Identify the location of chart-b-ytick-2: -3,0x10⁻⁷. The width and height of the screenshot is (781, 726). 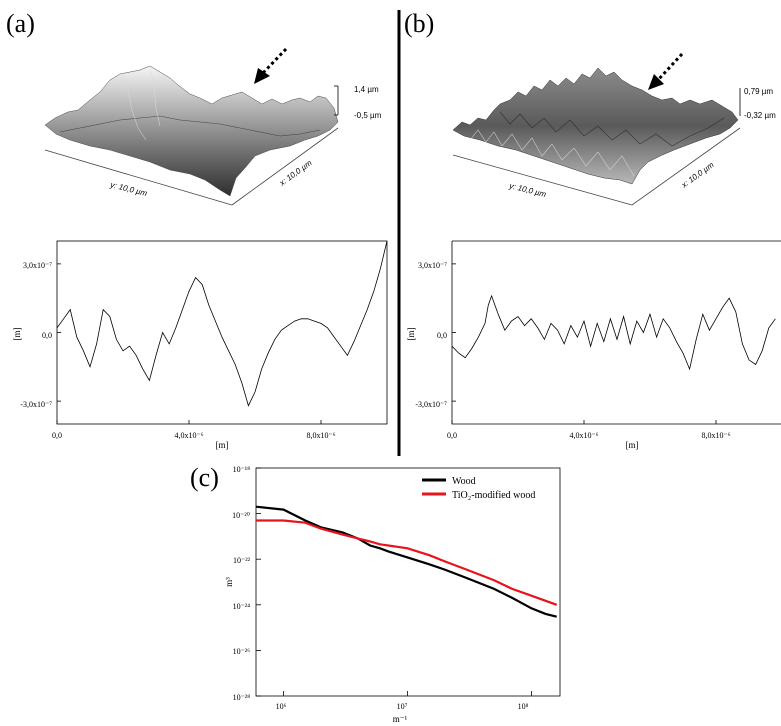
(431, 404).